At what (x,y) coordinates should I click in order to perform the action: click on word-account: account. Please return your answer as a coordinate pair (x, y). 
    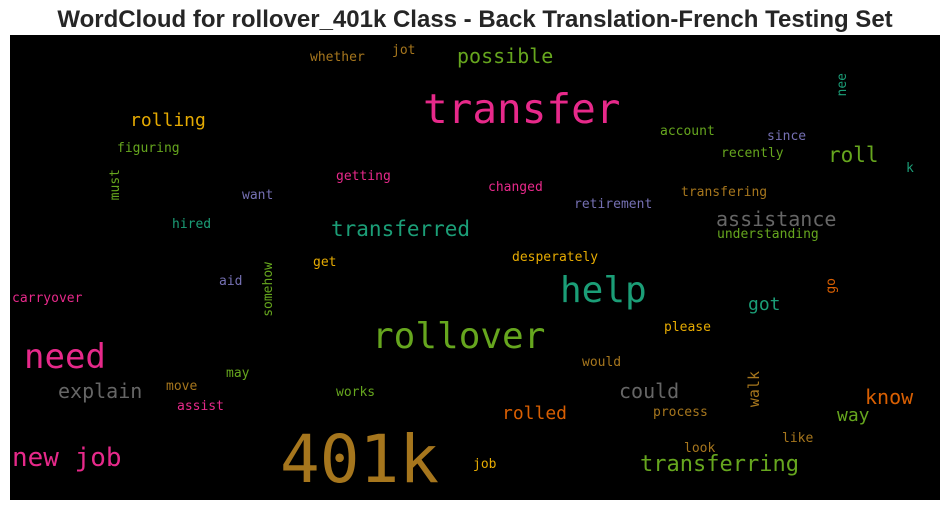
    Looking at the image, I should click on (687, 131).